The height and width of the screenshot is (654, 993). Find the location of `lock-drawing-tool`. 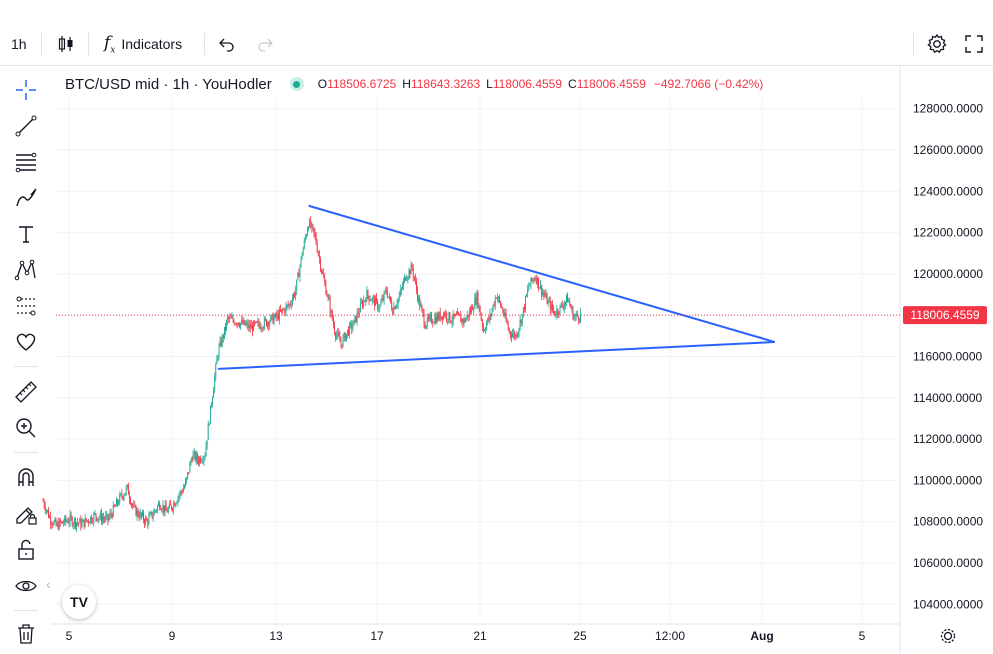

lock-drawing-tool is located at coordinates (26, 514).